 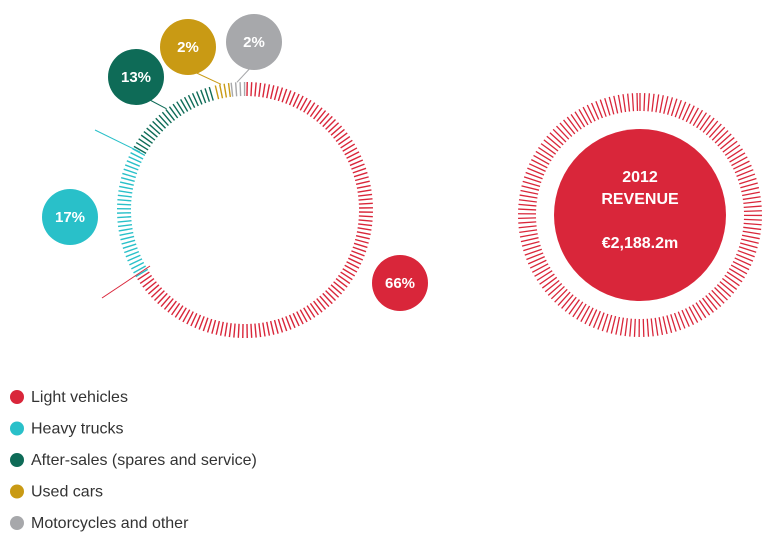 I want to click on legend-label: Heavy trucks, so click(x=77, y=429).